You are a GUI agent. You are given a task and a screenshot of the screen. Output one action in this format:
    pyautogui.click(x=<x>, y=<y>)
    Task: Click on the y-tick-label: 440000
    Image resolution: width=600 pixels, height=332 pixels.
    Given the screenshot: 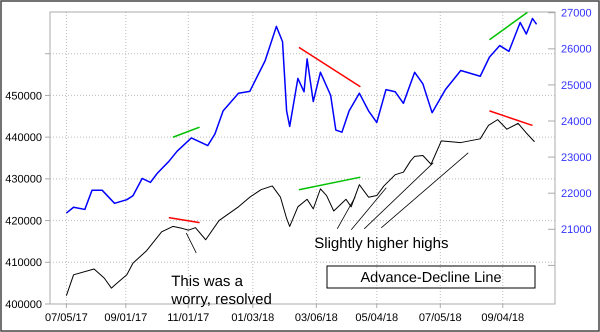 What is the action you would take?
    pyautogui.click(x=23, y=138)
    